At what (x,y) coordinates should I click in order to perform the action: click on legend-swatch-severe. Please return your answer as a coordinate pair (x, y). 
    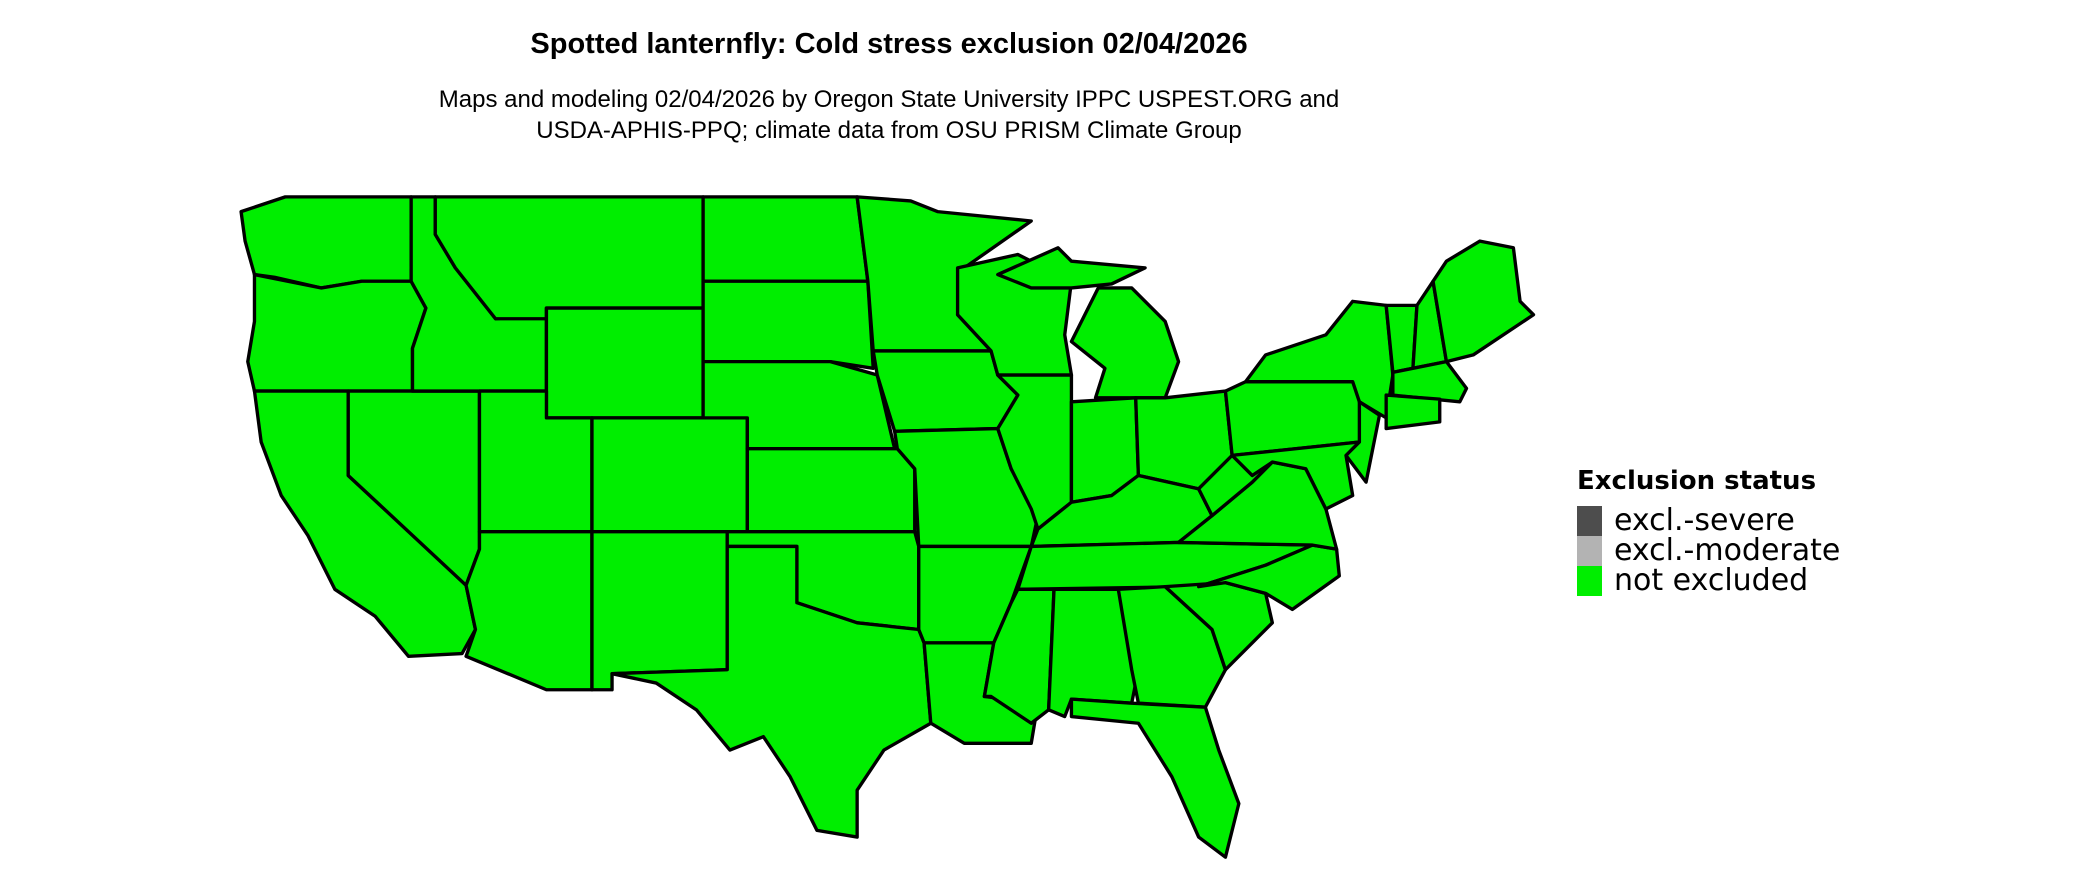
    Looking at the image, I should click on (1589, 521).